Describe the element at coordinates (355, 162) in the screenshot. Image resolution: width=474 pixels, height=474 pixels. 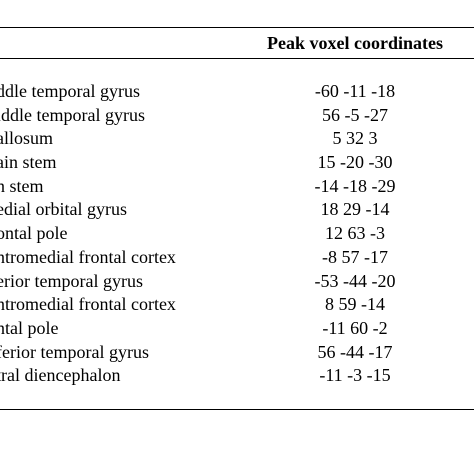
I see `coordinates-cell: 15 -20 -30` at that location.